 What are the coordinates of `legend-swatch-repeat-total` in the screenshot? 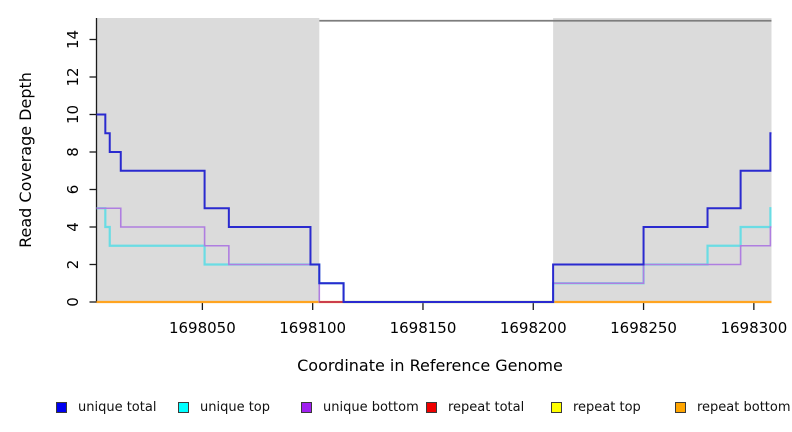 It's located at (431, 407).